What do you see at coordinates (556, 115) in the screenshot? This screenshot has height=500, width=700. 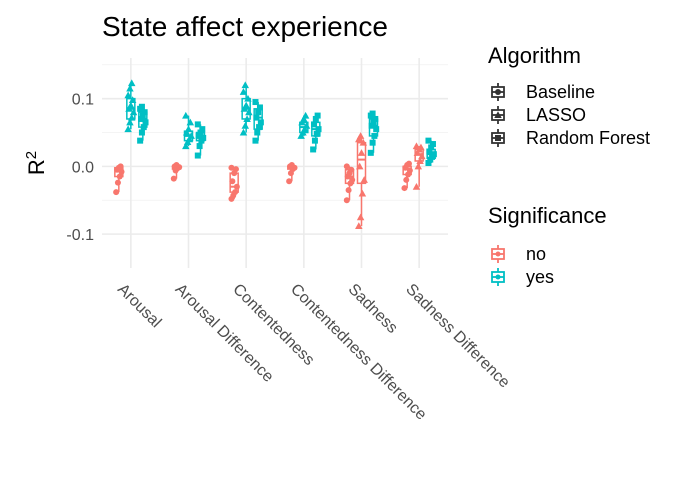 I see `legend-label-algorithm: LASSO` at bounding box center [556, 115].